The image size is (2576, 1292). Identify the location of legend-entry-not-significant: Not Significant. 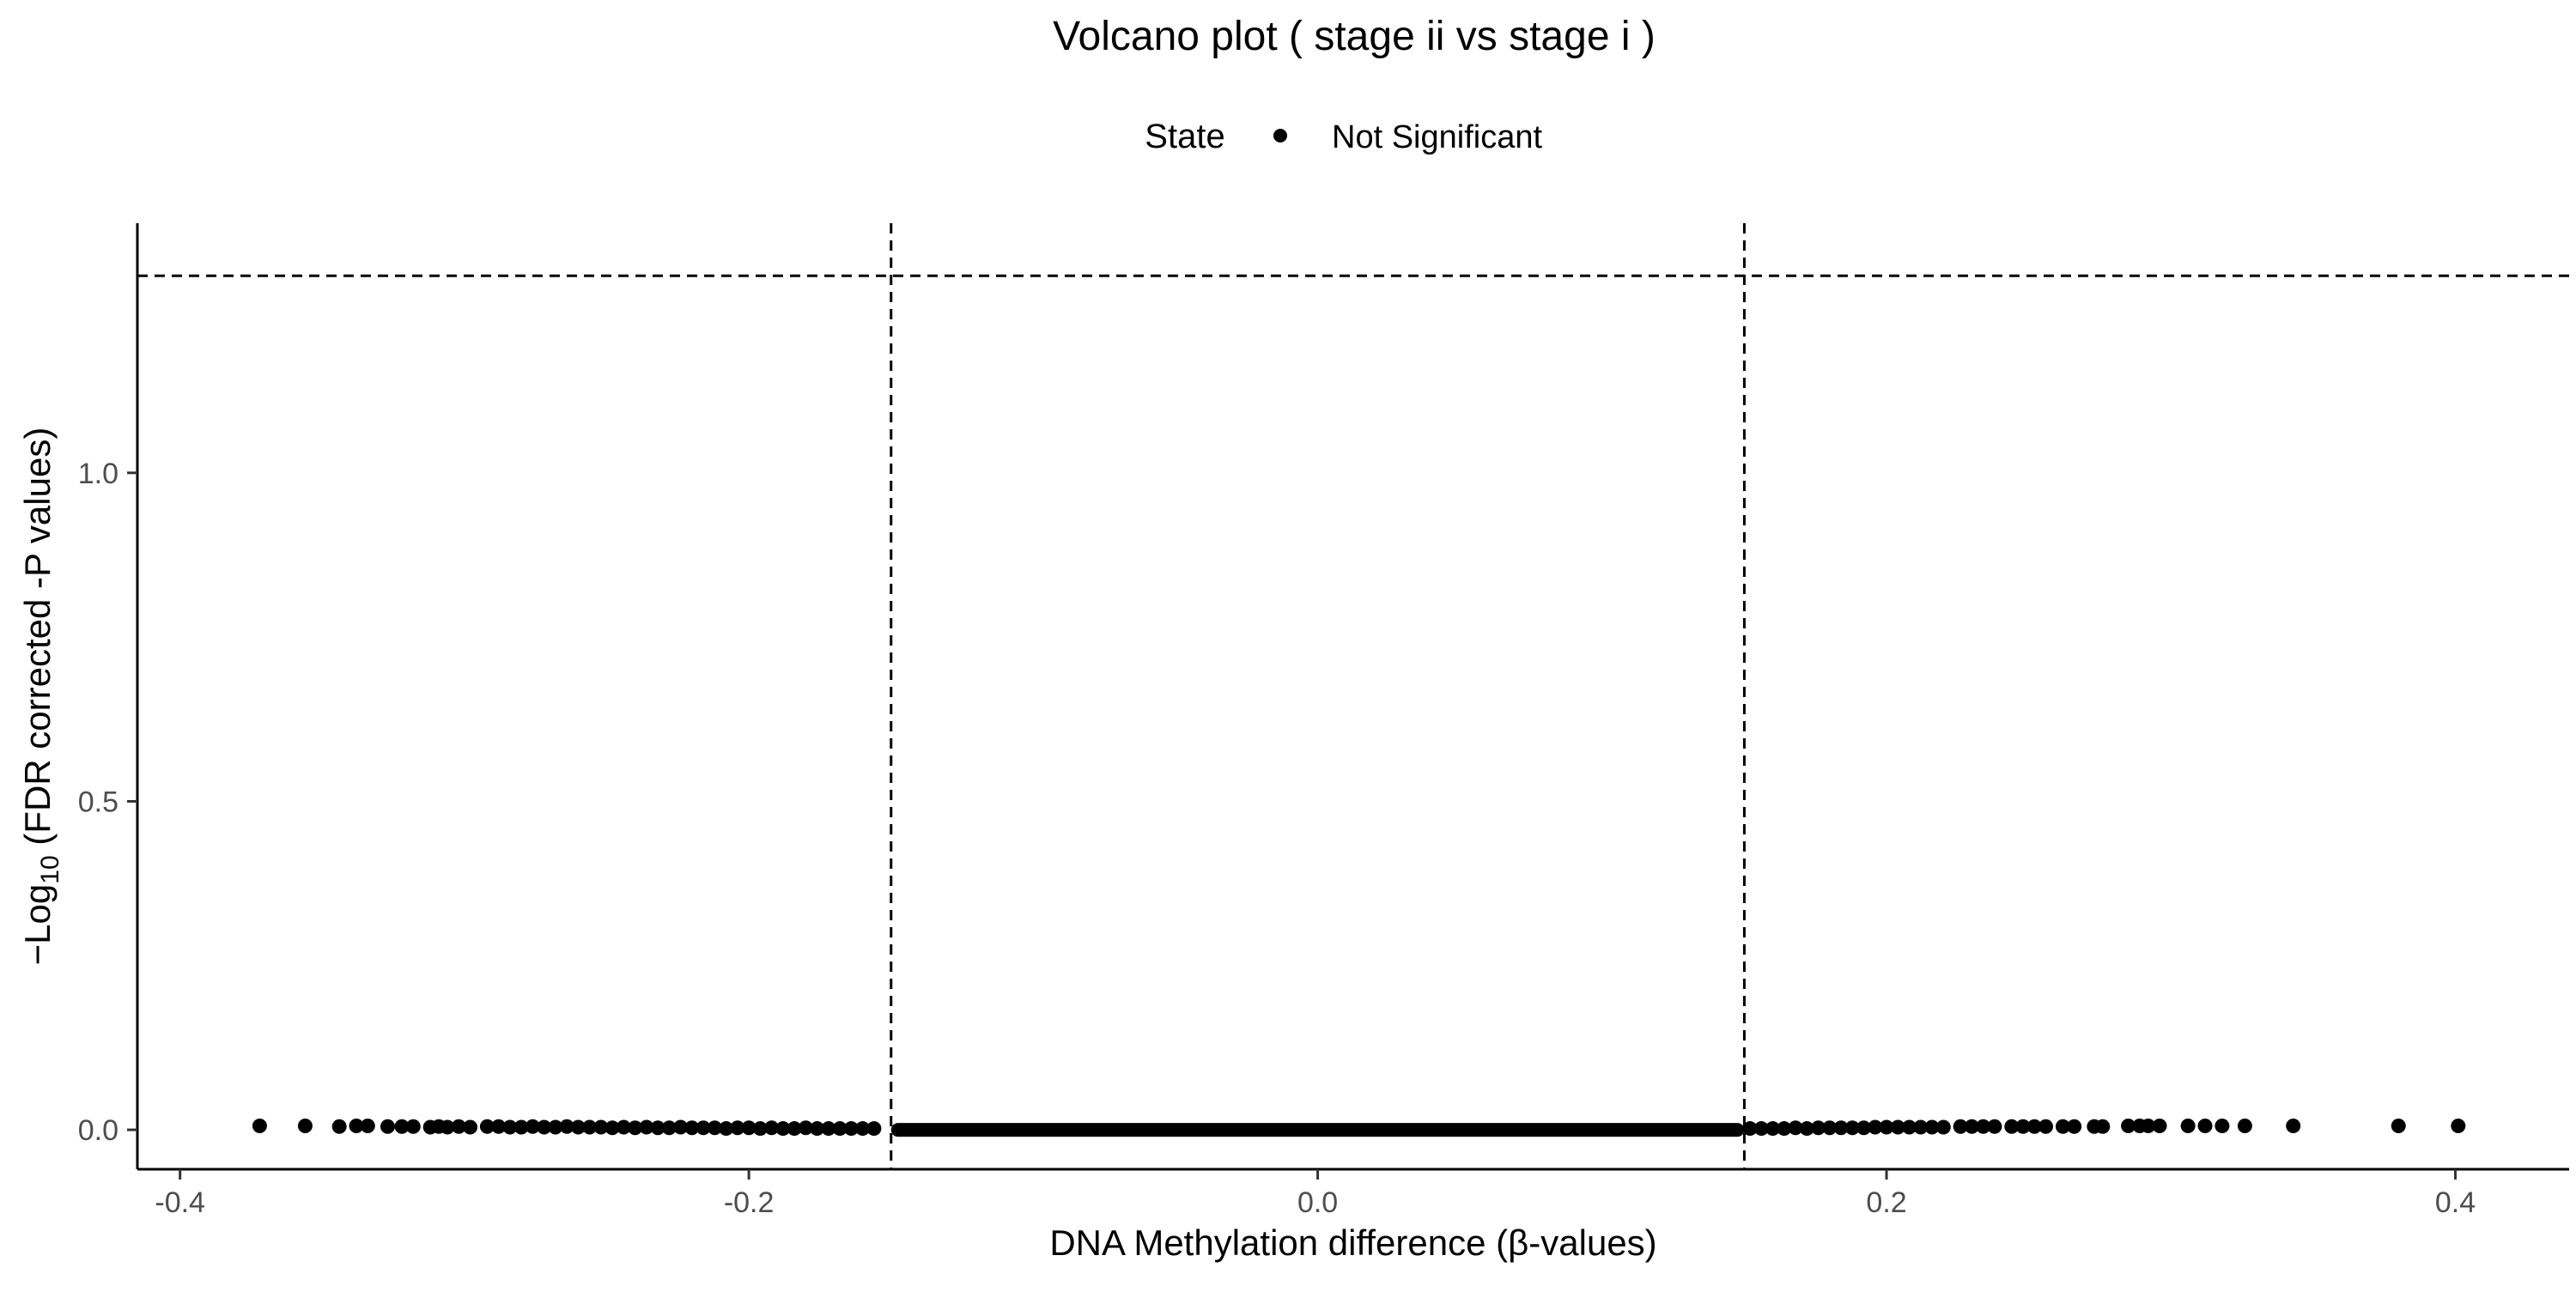
(1437, 137).